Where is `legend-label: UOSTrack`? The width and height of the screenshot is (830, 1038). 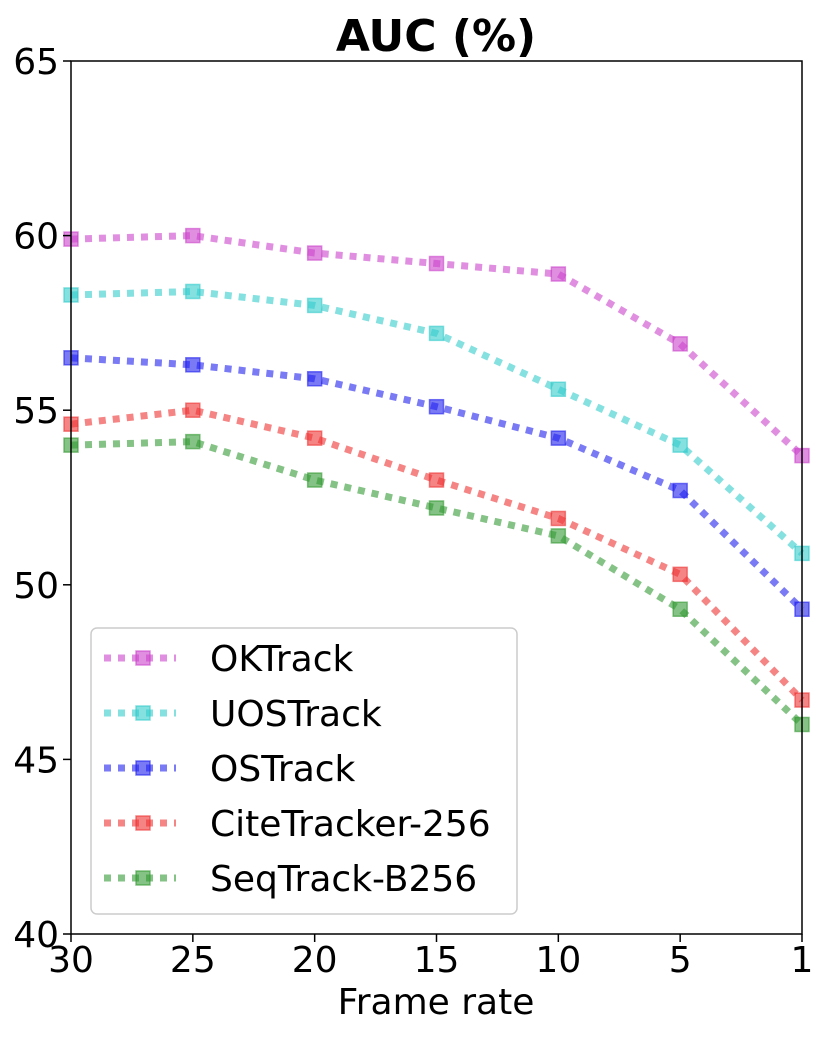
legend-label: UOSTrack is located at coordinates (296, 714).